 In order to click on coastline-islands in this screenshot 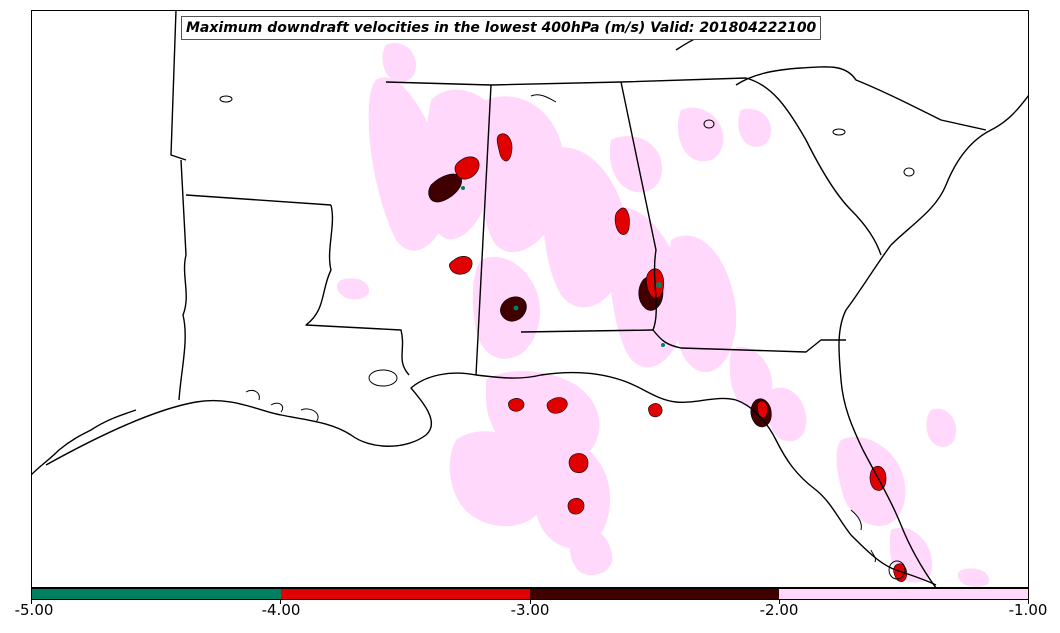, I will do `click(282, 406)`.